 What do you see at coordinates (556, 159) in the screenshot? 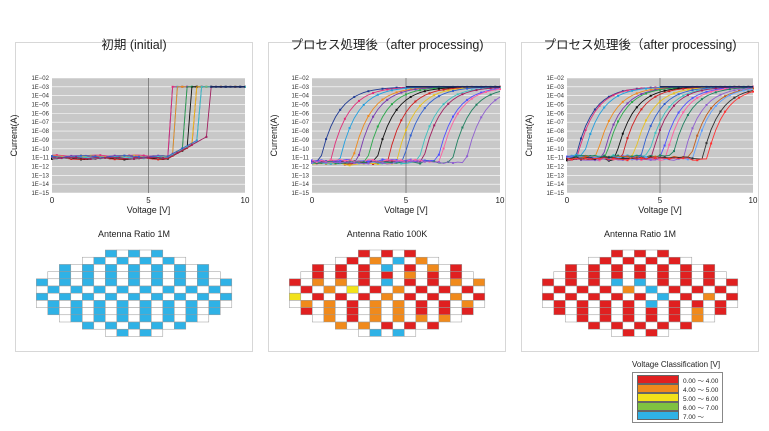
I see `y-tick-label: 1E−11` at bounding box center [556, 159].